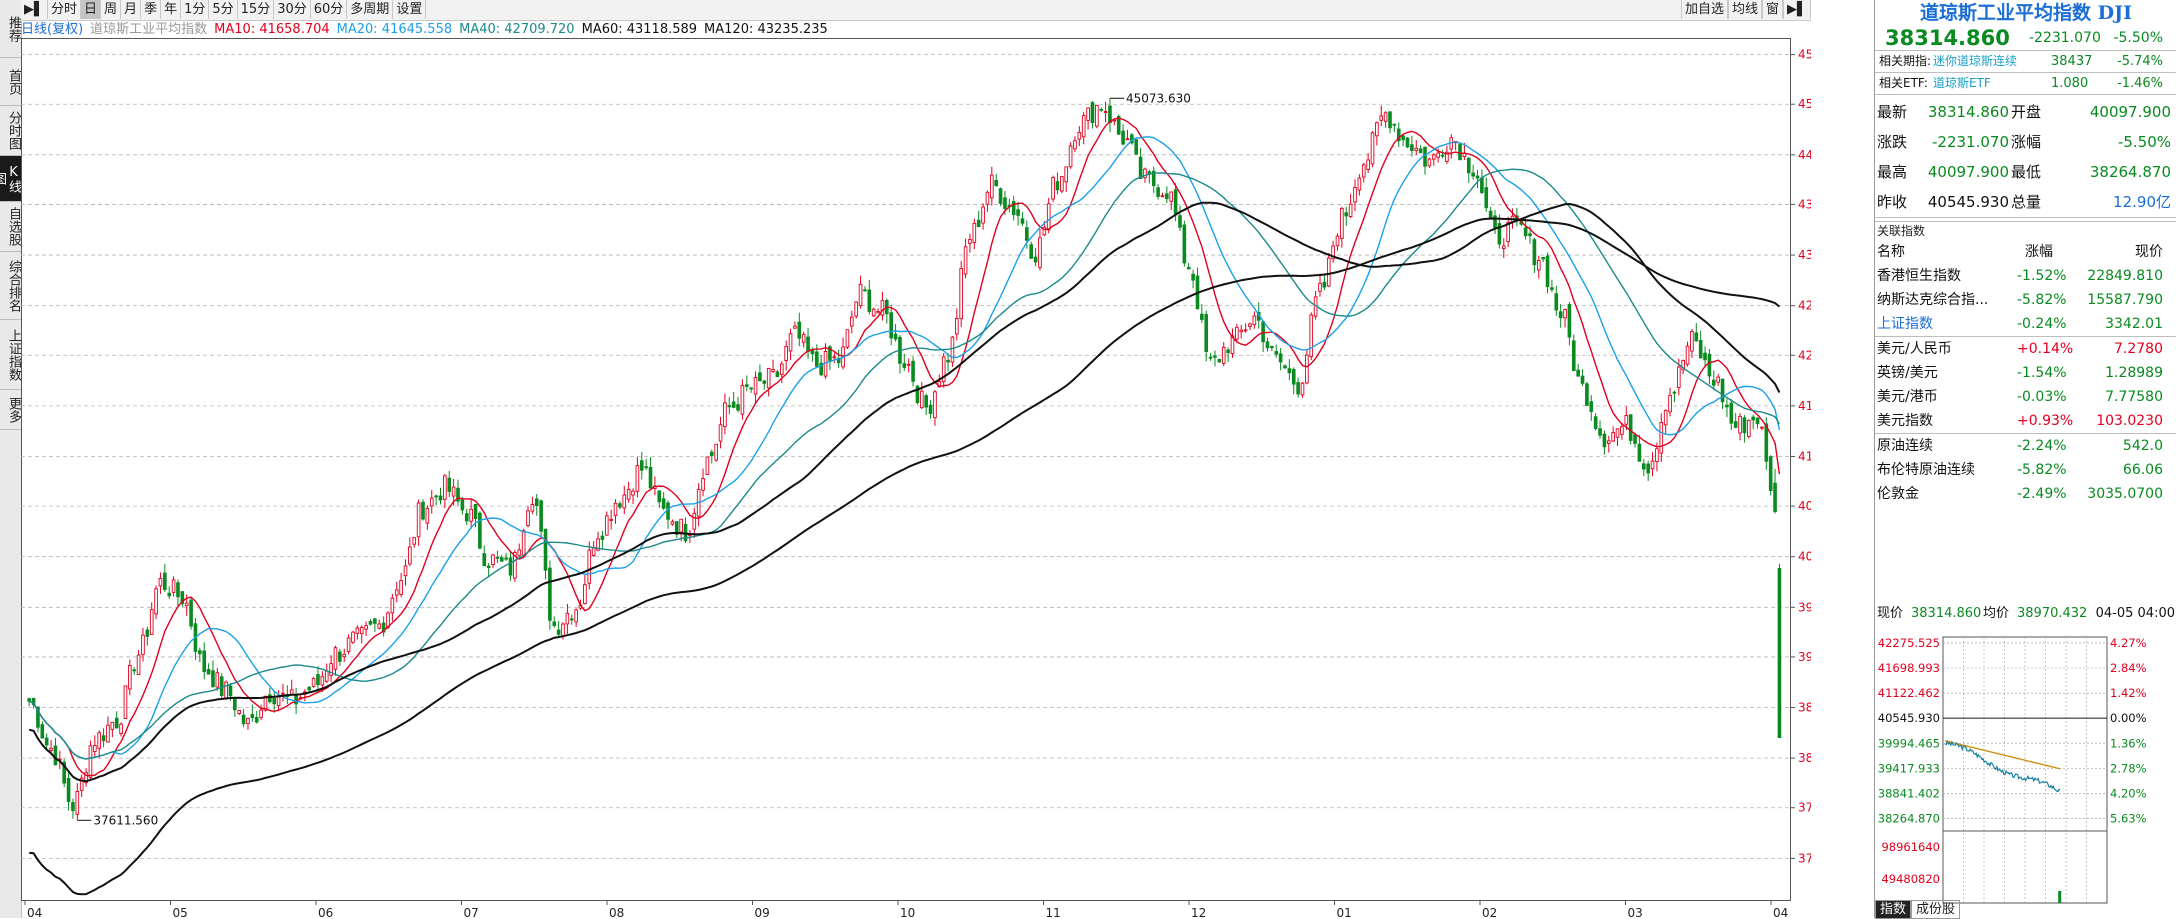  I want to click on period-tab-7: 1分, so click(195, 9).